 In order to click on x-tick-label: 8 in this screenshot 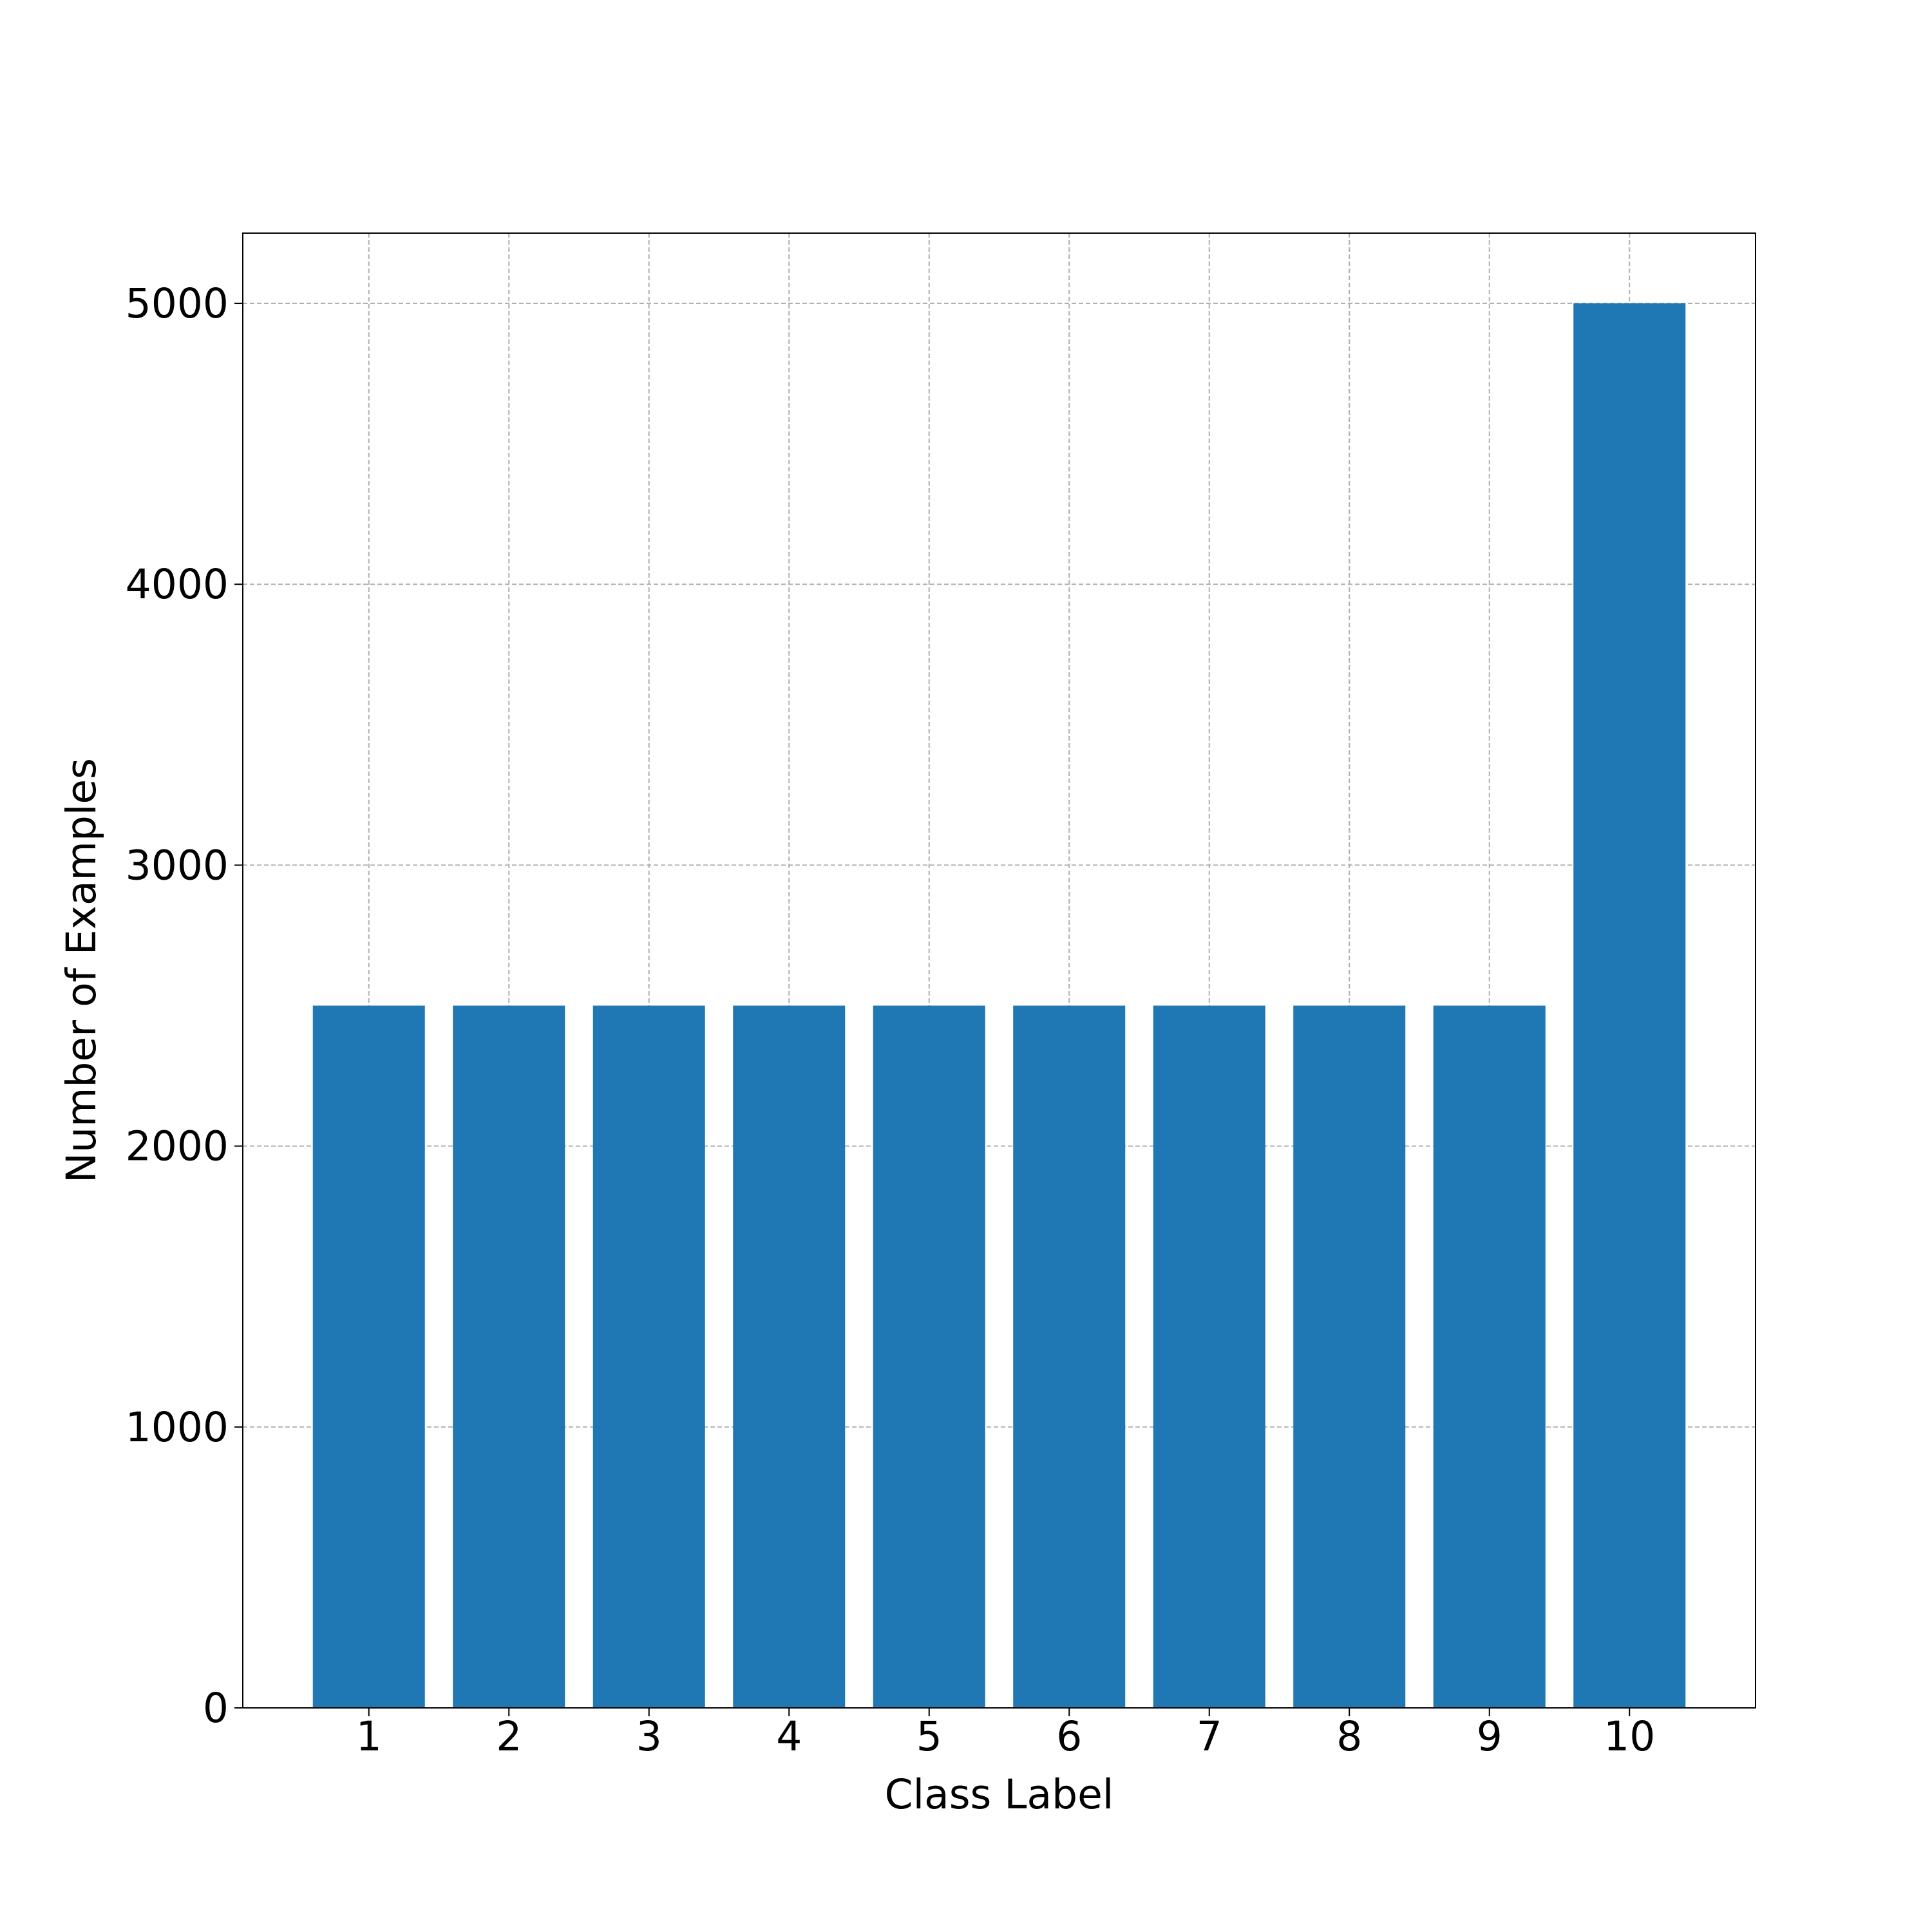, I will do `click(1349, 1737)`.